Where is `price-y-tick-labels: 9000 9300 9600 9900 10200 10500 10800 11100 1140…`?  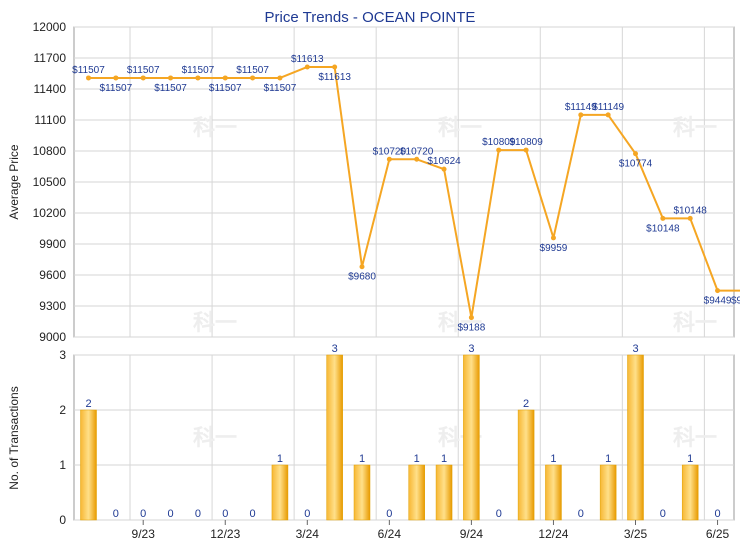 price-y-tick-labels: 9000 9300 9600 9900 10200 10500 10800 11100 1140… is located at coordinates (50, 182).